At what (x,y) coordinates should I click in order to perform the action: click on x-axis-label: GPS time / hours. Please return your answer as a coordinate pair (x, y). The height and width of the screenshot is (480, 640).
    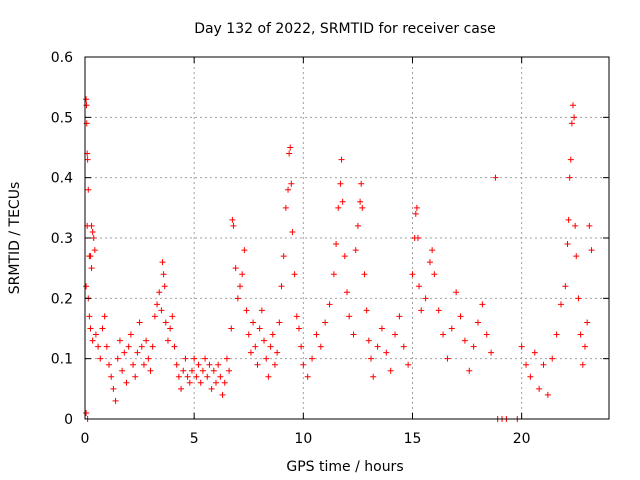
    Looking at the image, I should click on (344, 467).